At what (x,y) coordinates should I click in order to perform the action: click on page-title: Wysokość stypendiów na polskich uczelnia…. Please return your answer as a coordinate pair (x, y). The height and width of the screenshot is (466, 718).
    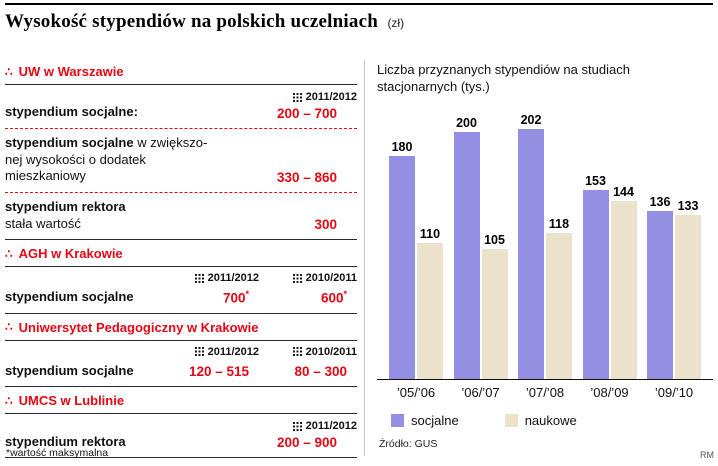
    Looking at the image, I should click on (204, 22).